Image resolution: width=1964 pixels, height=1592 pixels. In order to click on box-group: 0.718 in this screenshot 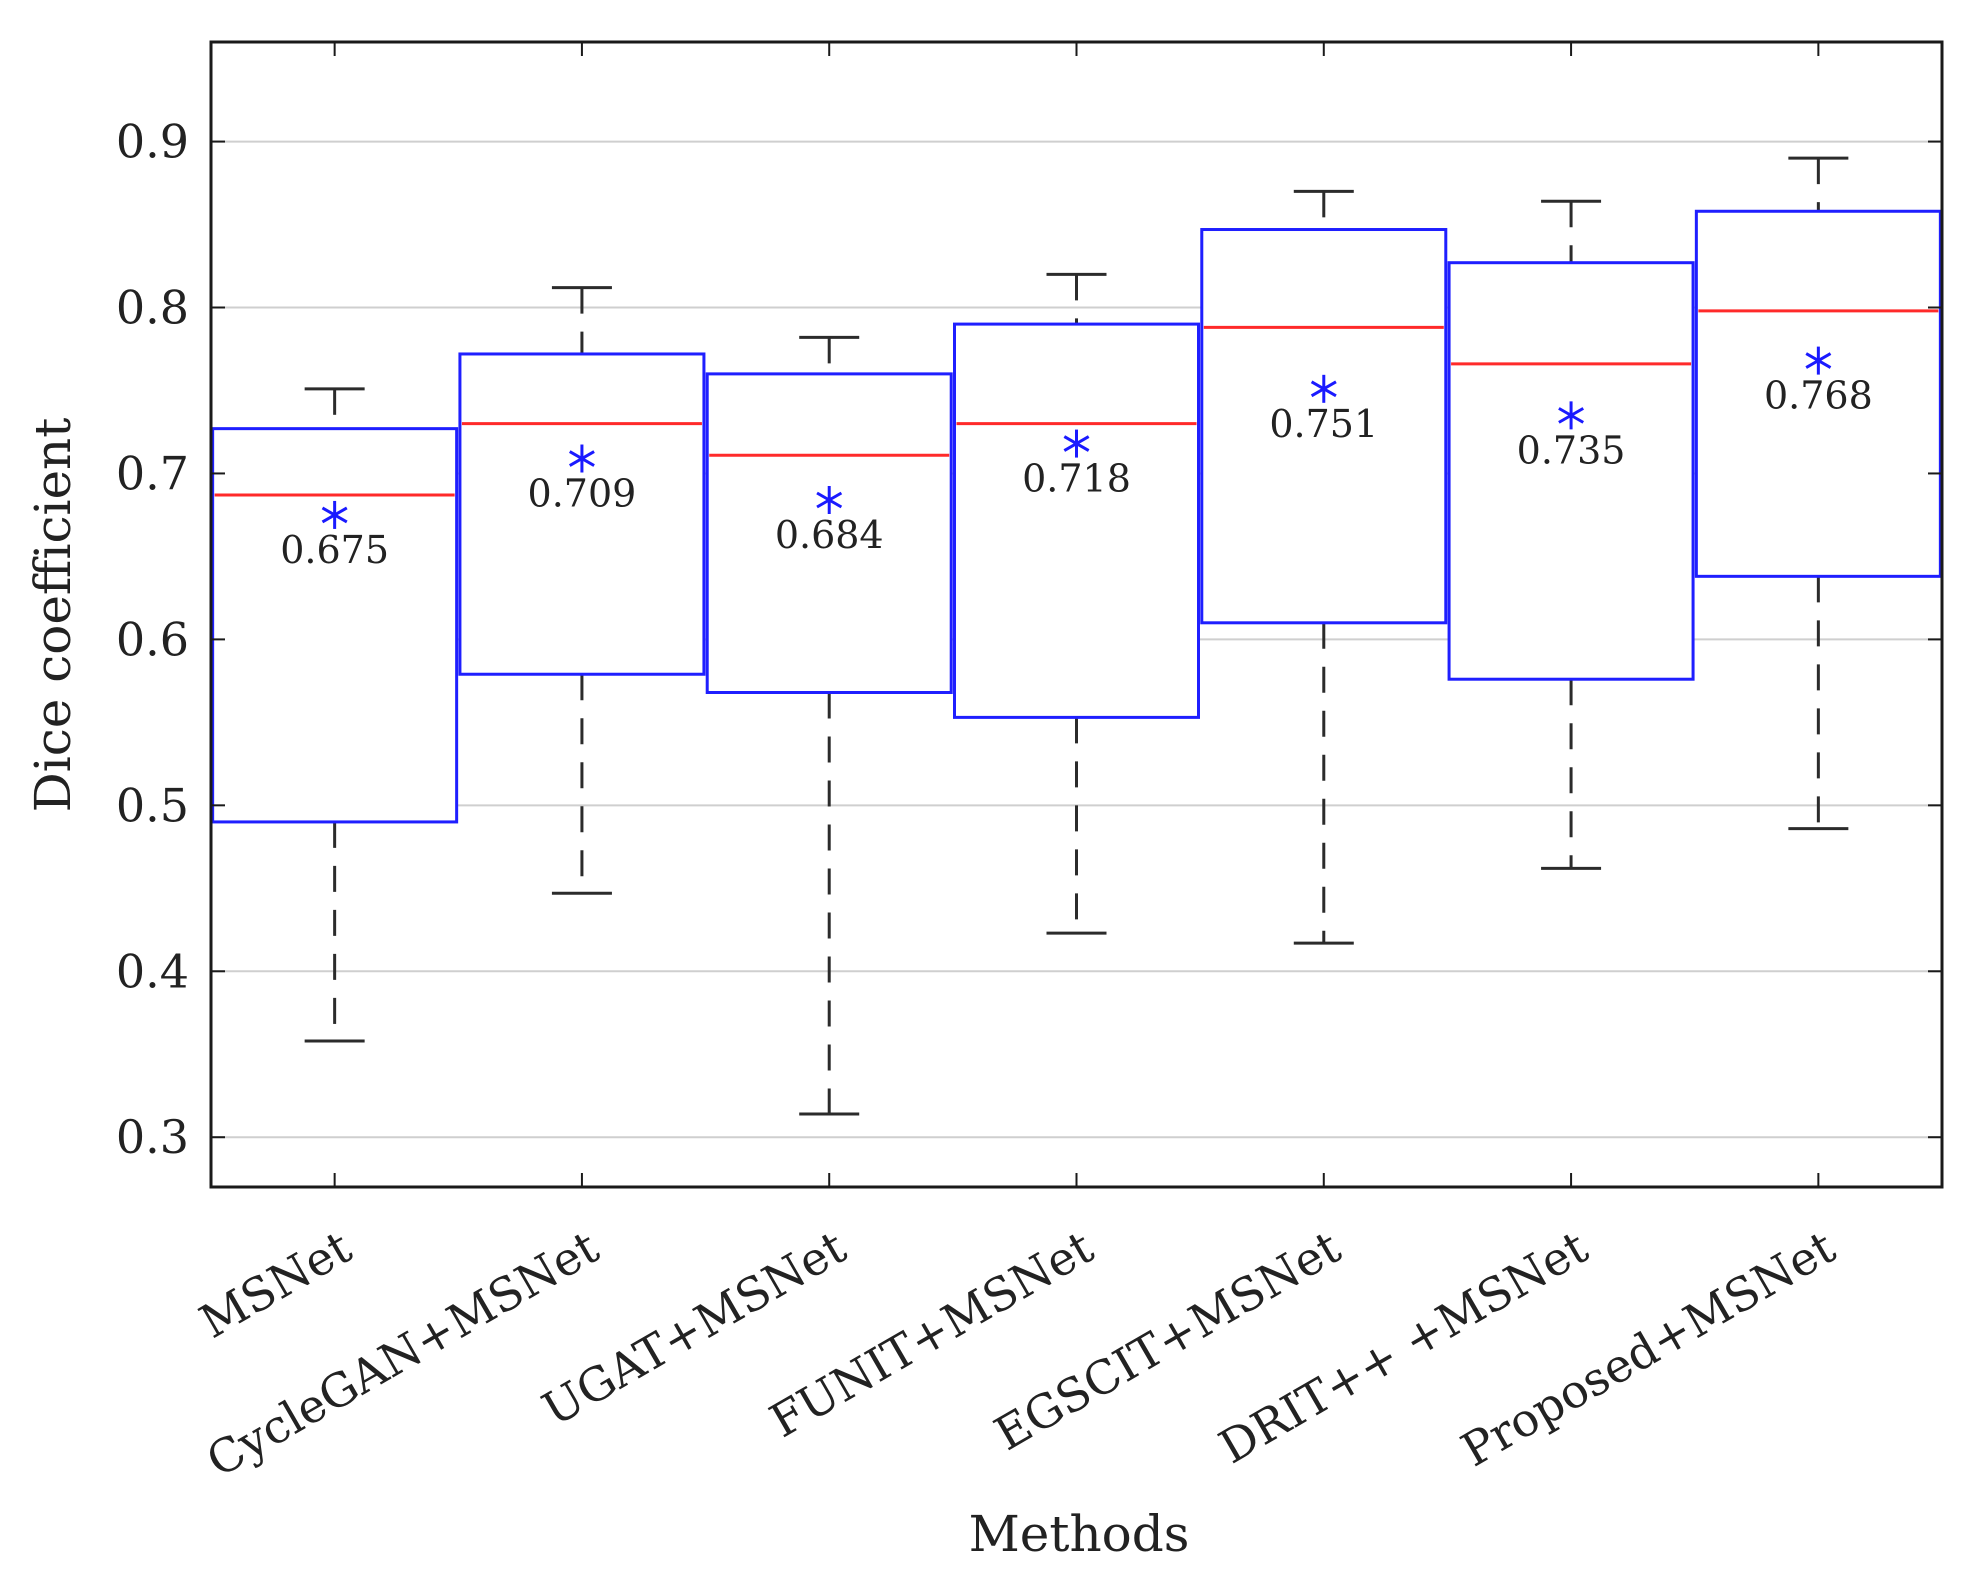, I will do `click(1076, 603)`.